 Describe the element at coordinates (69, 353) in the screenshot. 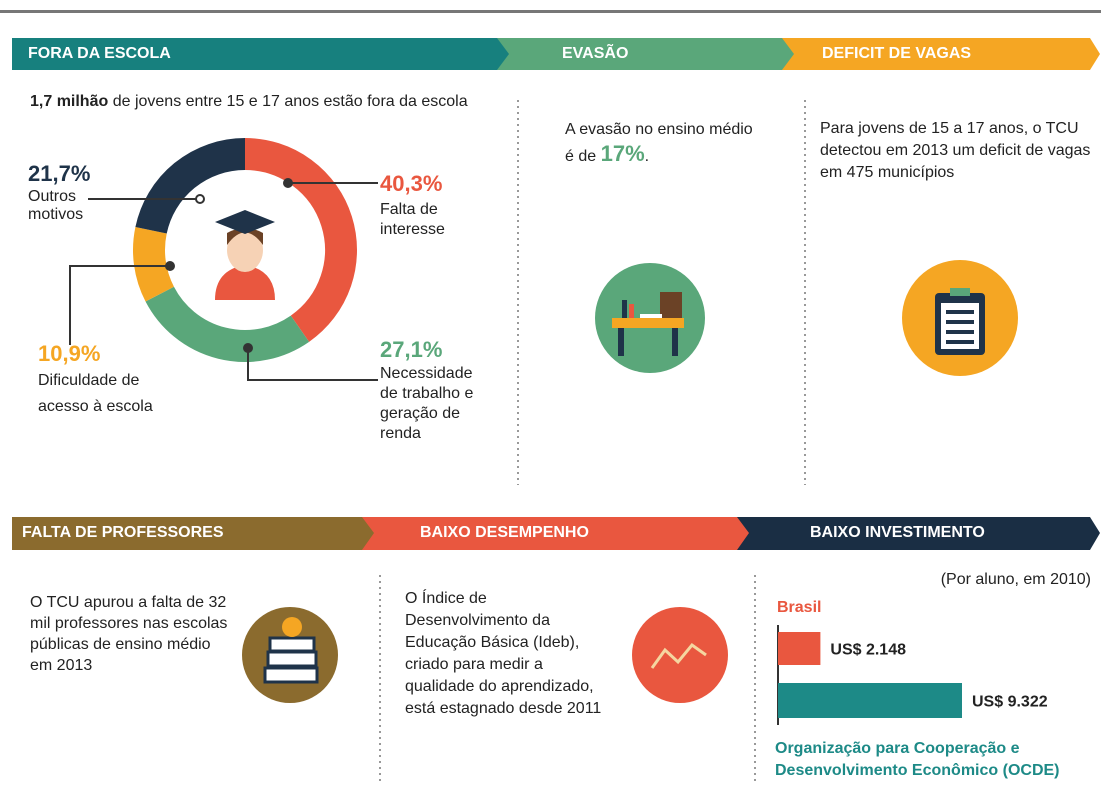

I see `pct-label: 10,9%` at that location.